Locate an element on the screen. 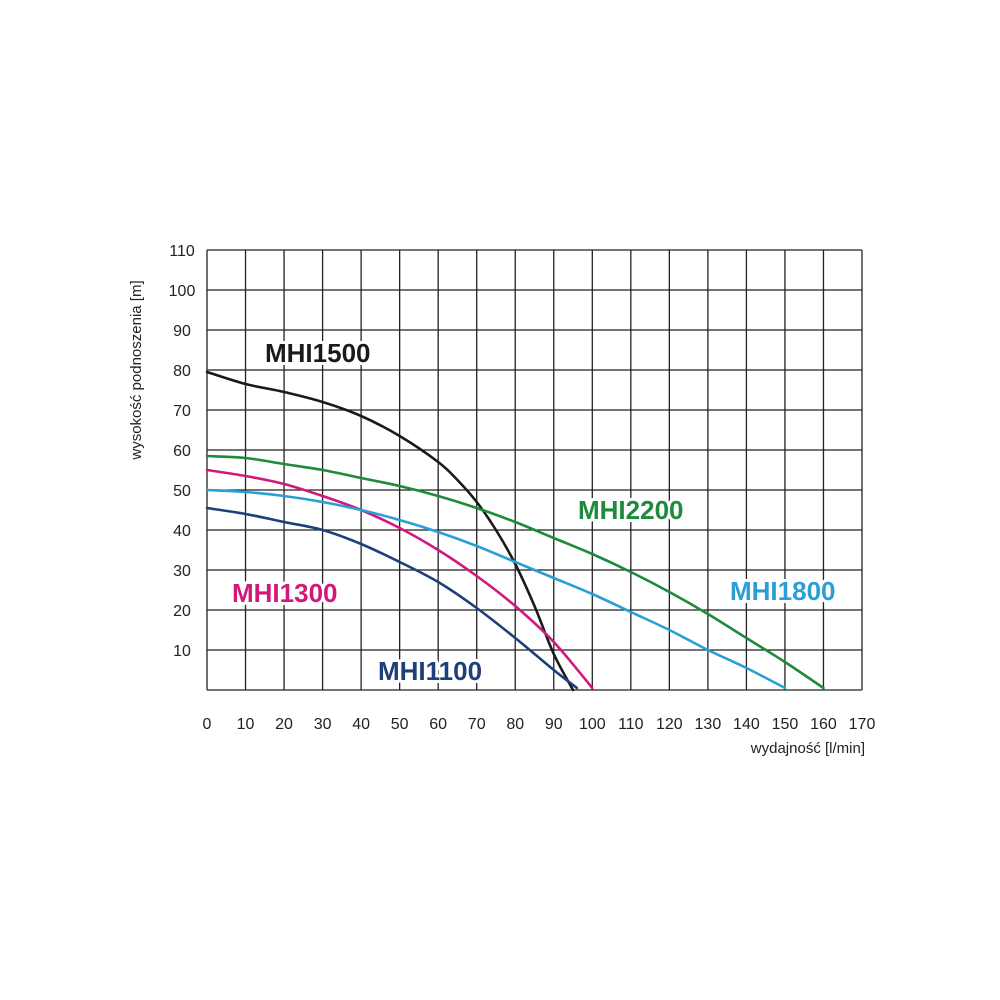 Image resolution: width=1000 pixels, height=1000 pixels. y-tick-label: 80 is located at coordinates (182, 371).